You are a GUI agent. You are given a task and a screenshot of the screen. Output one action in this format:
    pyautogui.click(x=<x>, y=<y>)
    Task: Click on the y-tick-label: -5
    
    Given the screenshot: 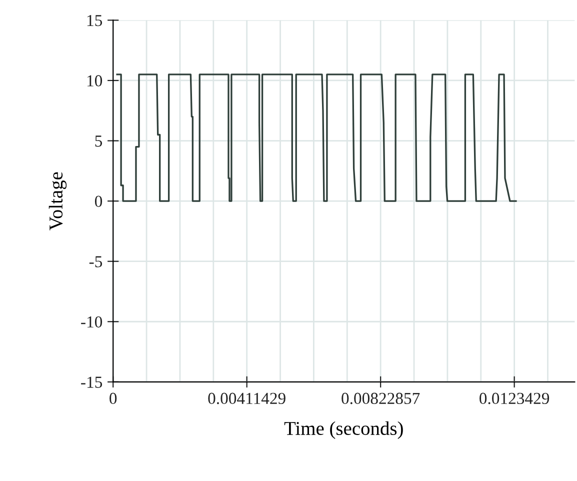 What is the action you would take?
    pyautogui.click(x=95, y=262)
    